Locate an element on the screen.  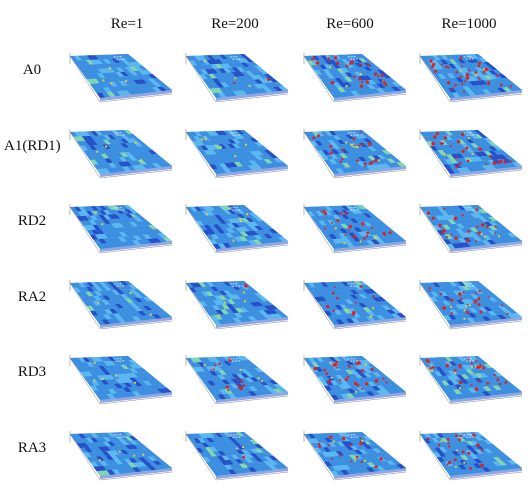
x-axis-line is located at coordinates (85, 230).